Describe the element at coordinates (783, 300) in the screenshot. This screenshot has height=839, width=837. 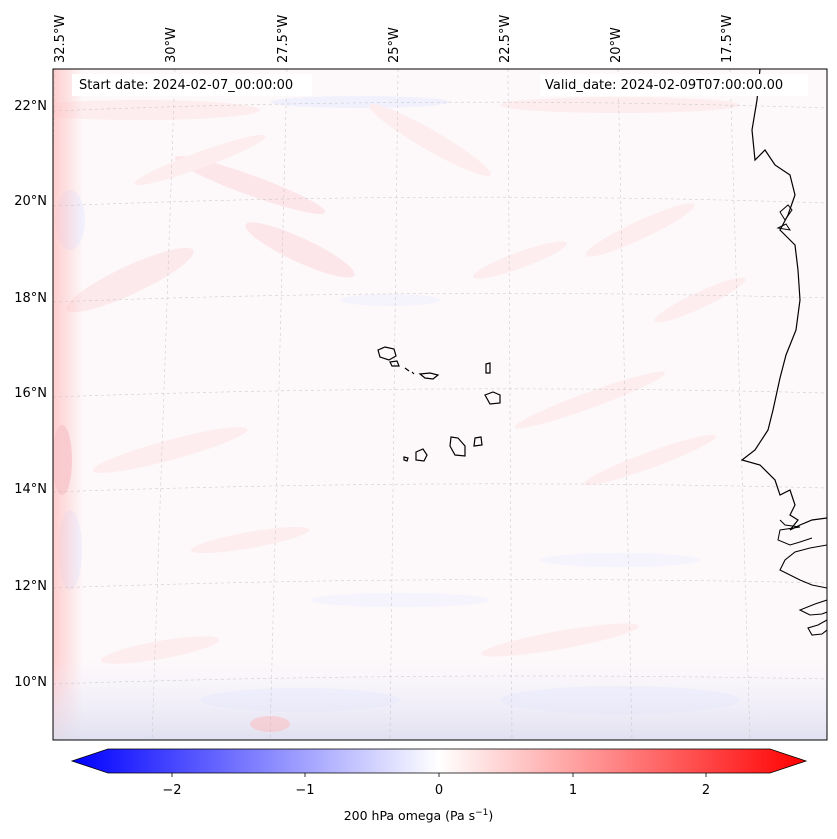
I see `africa-coastline` at that location.